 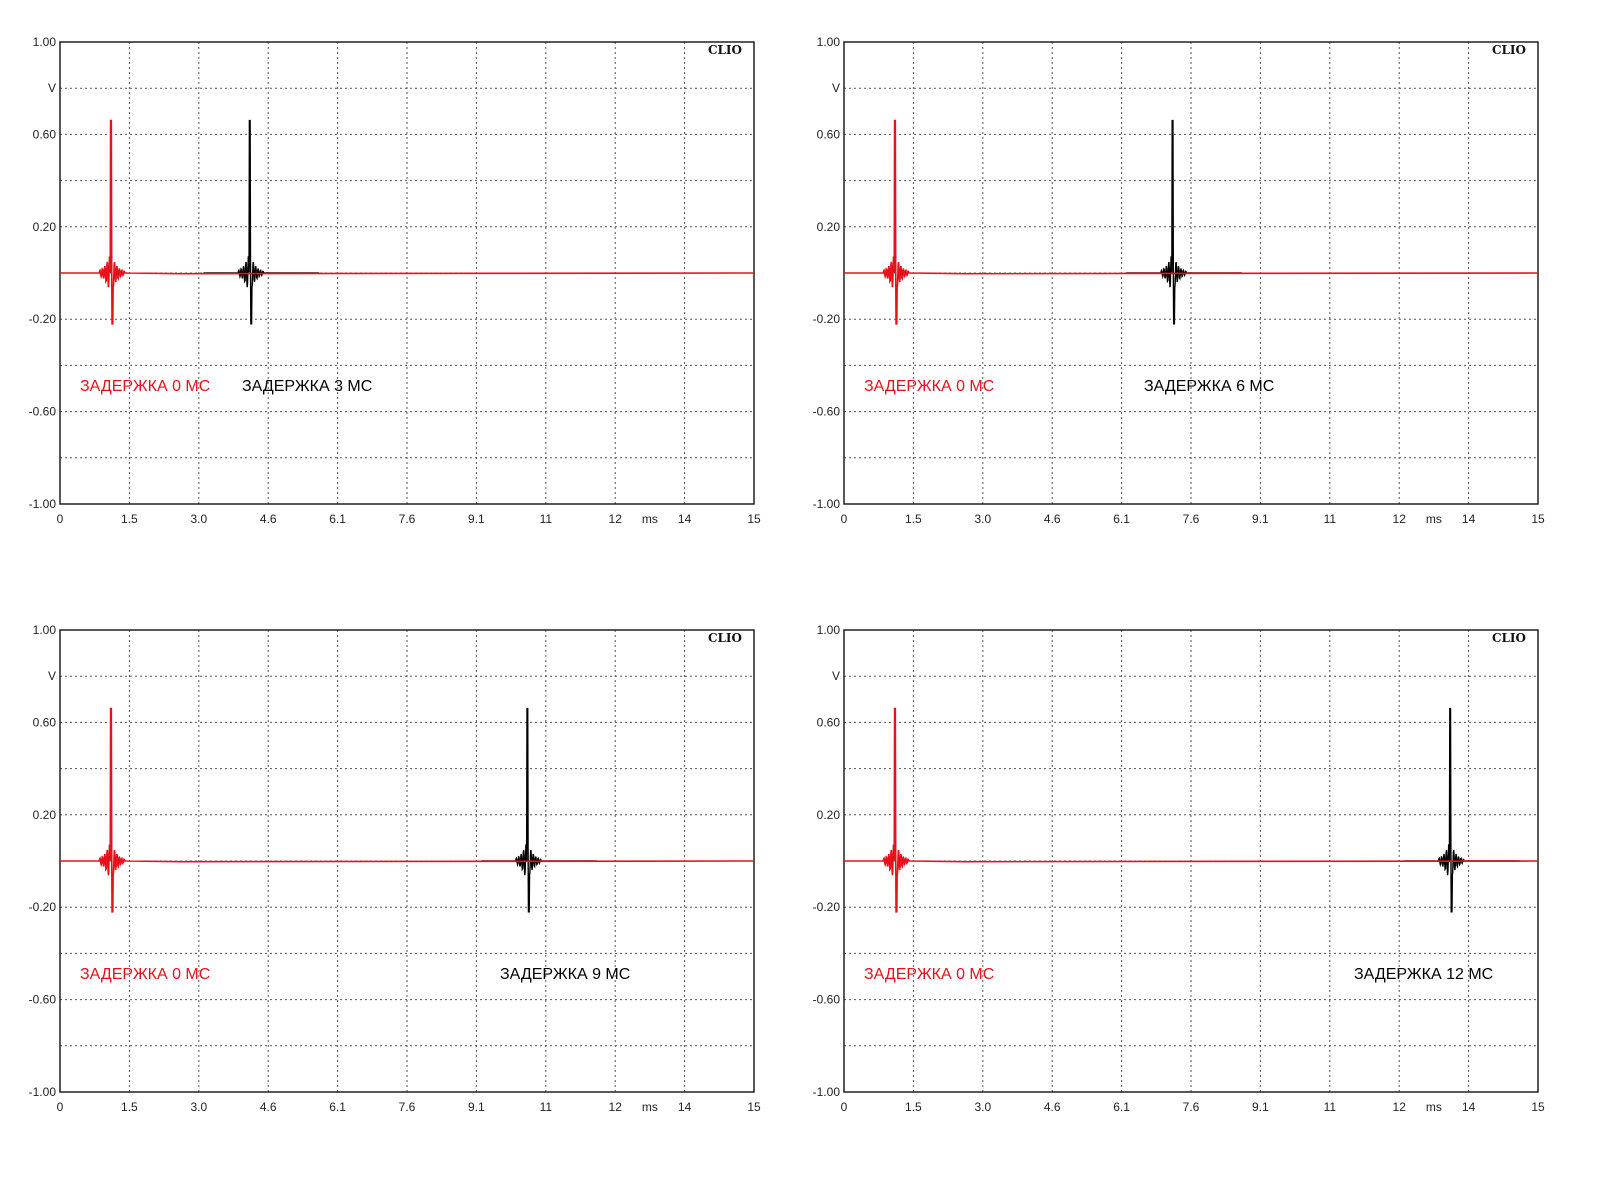 I want to click on trace-label: ЗАДЕРЖКА 3 МС, so click(x=307, y=386).